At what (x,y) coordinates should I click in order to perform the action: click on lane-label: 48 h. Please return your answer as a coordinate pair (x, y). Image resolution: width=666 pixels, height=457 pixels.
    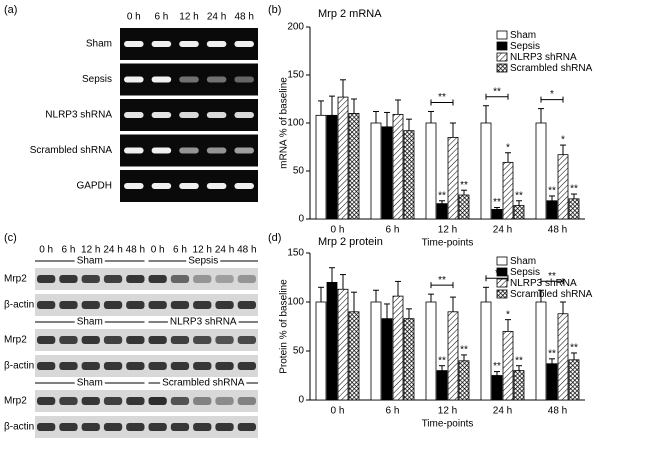
    Looking at the image, I should click on (243, 17).